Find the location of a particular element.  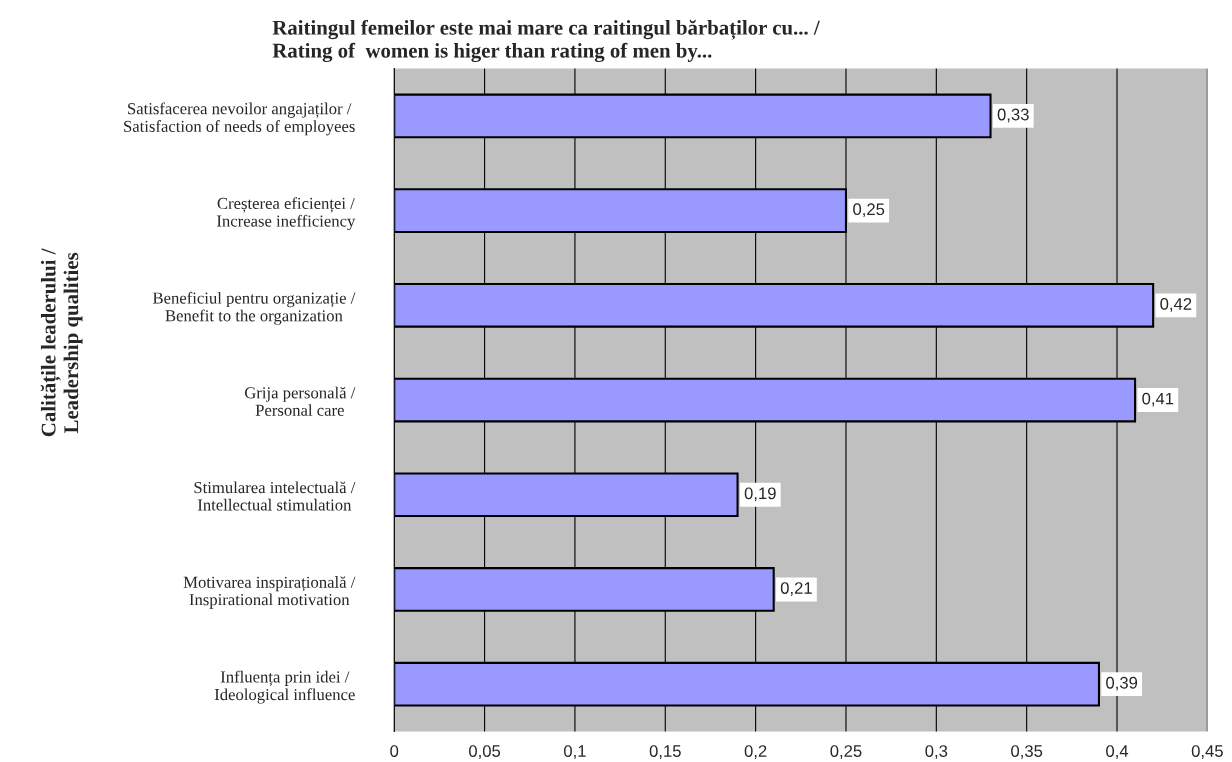

data-label: 0,41 is located at coordinates (1158, 399).